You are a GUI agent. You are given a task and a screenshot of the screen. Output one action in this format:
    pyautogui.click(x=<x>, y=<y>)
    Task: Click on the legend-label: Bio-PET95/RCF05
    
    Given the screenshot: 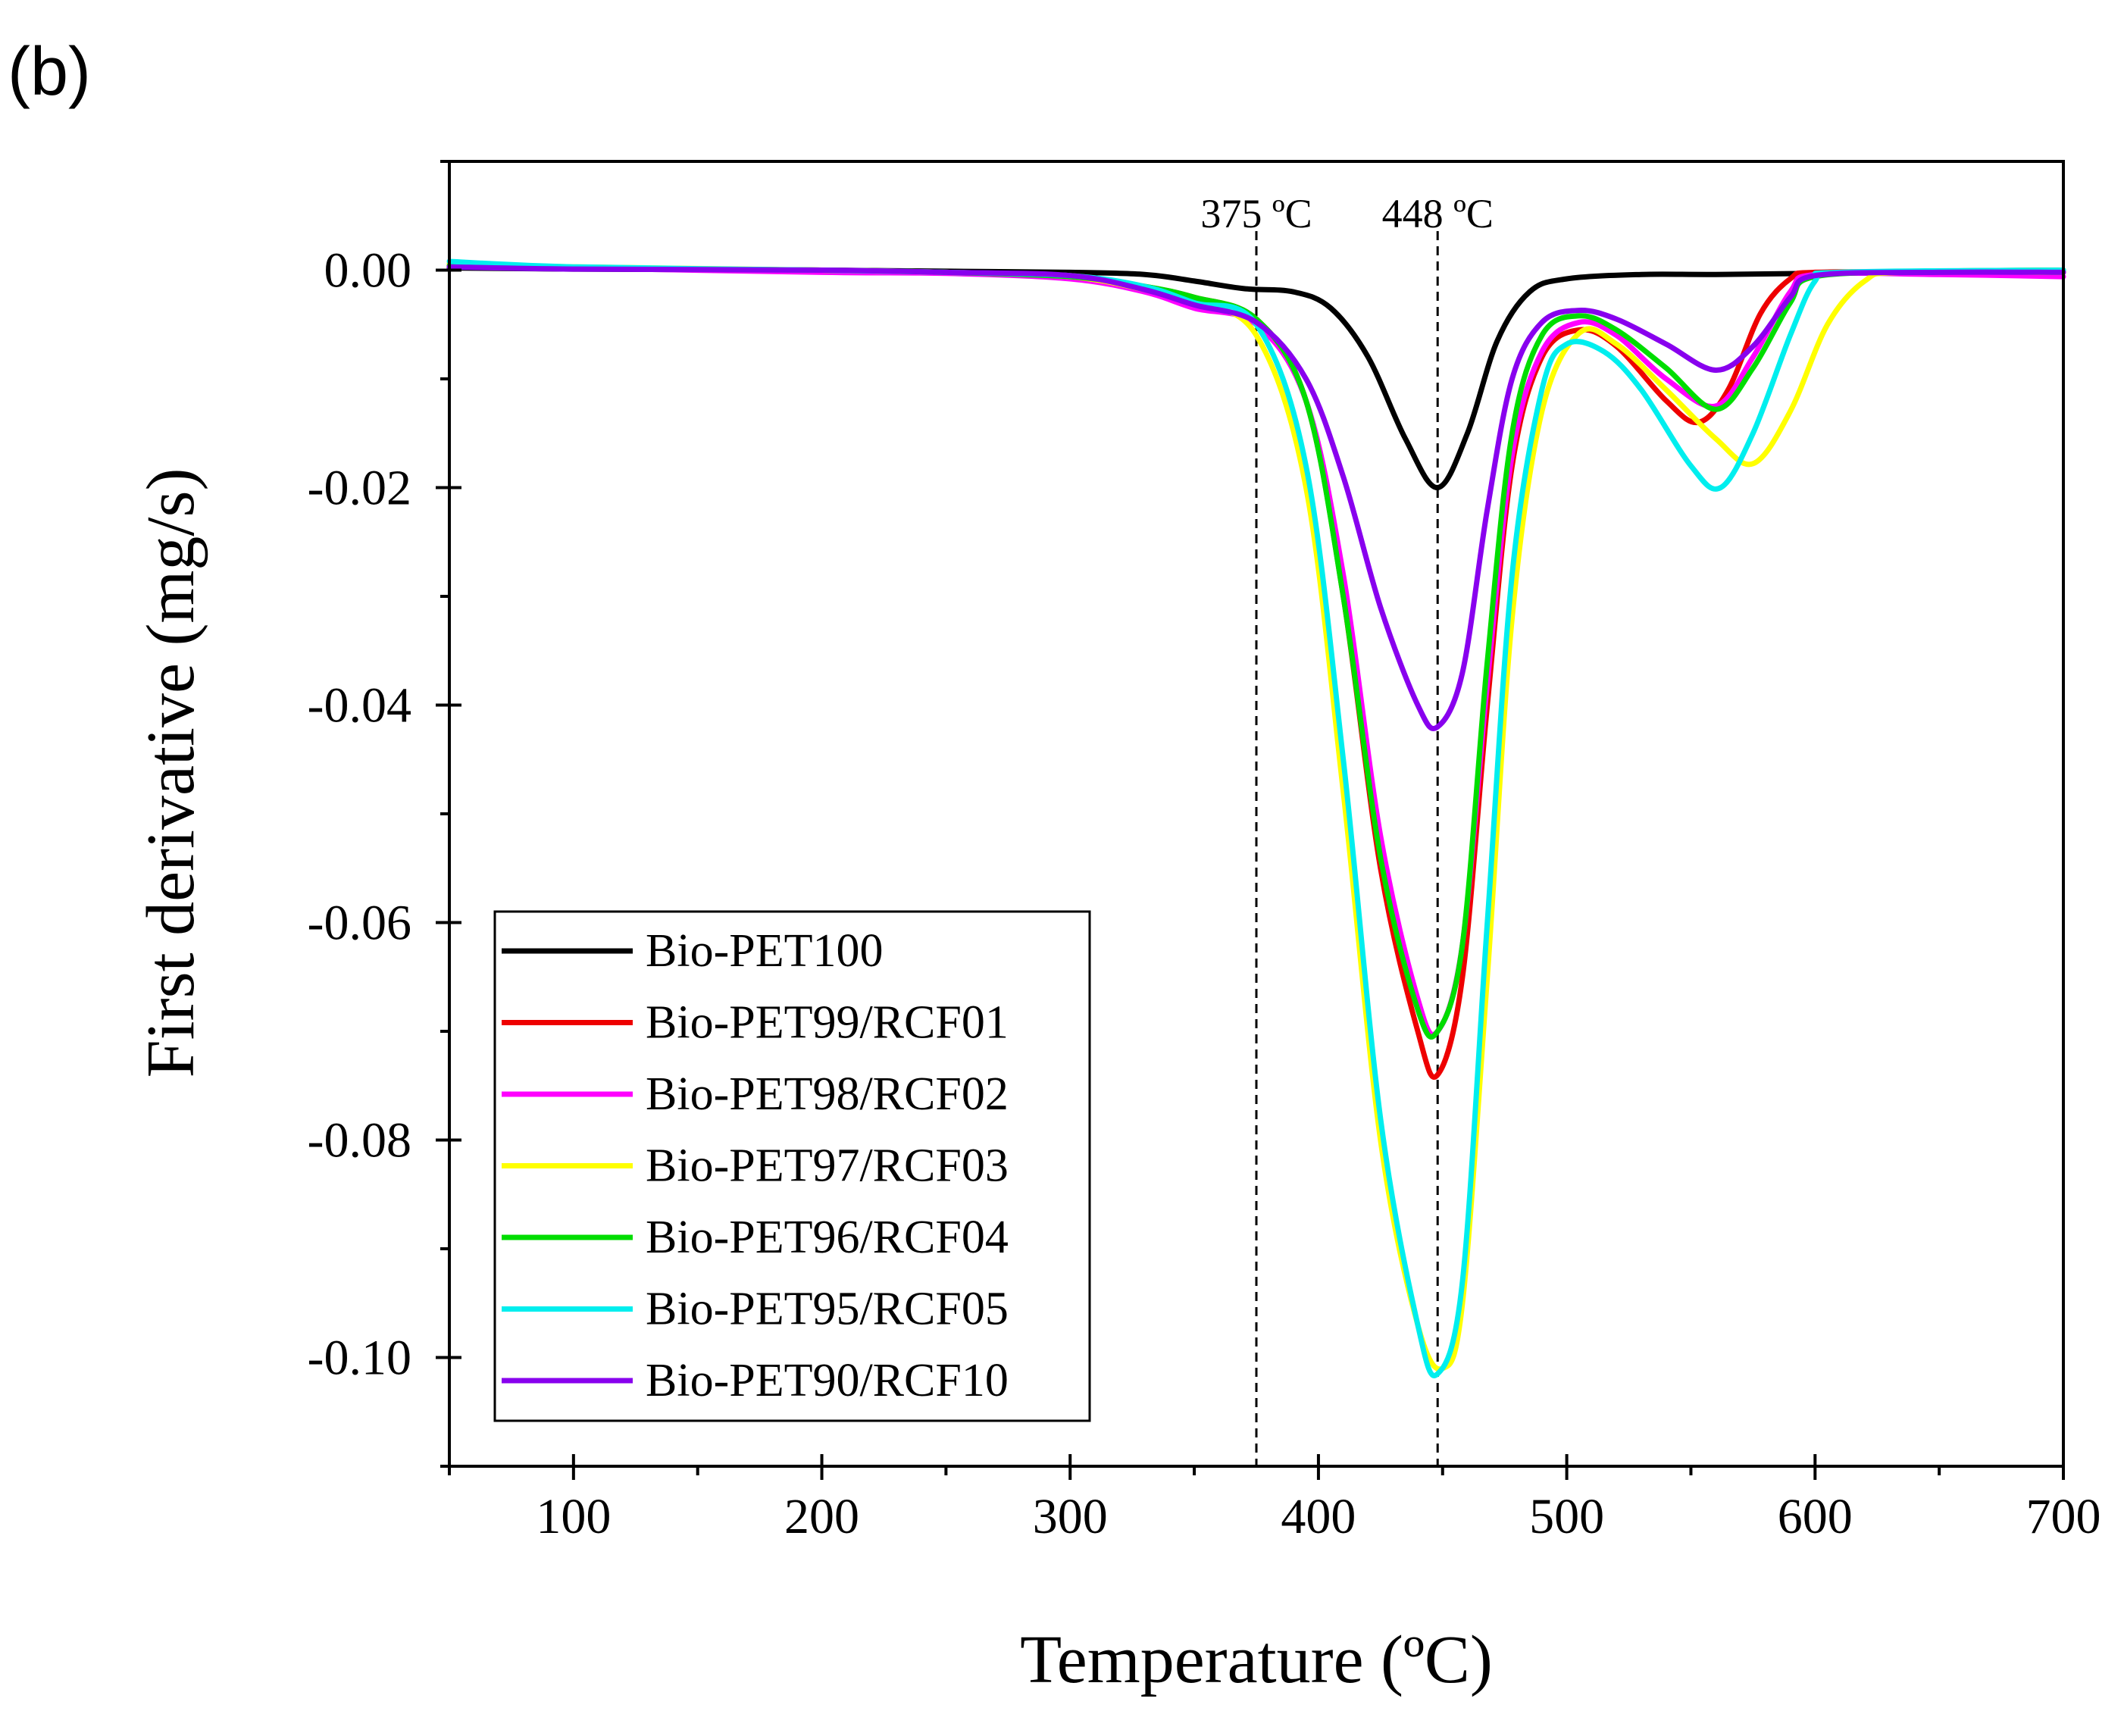 What is the action you would take?
    pyautogui.click(x=828, y=1309)
    